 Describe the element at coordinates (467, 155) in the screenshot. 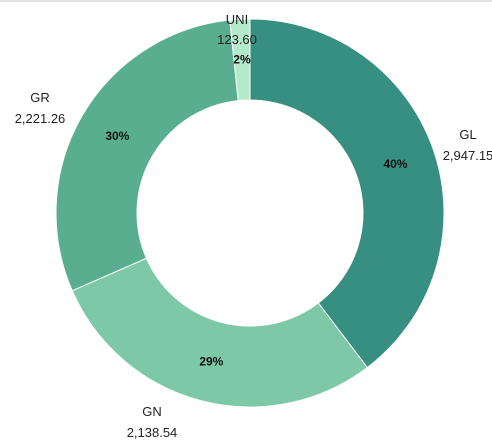

I see `slice-gl-value: 2,947.15` at that location.